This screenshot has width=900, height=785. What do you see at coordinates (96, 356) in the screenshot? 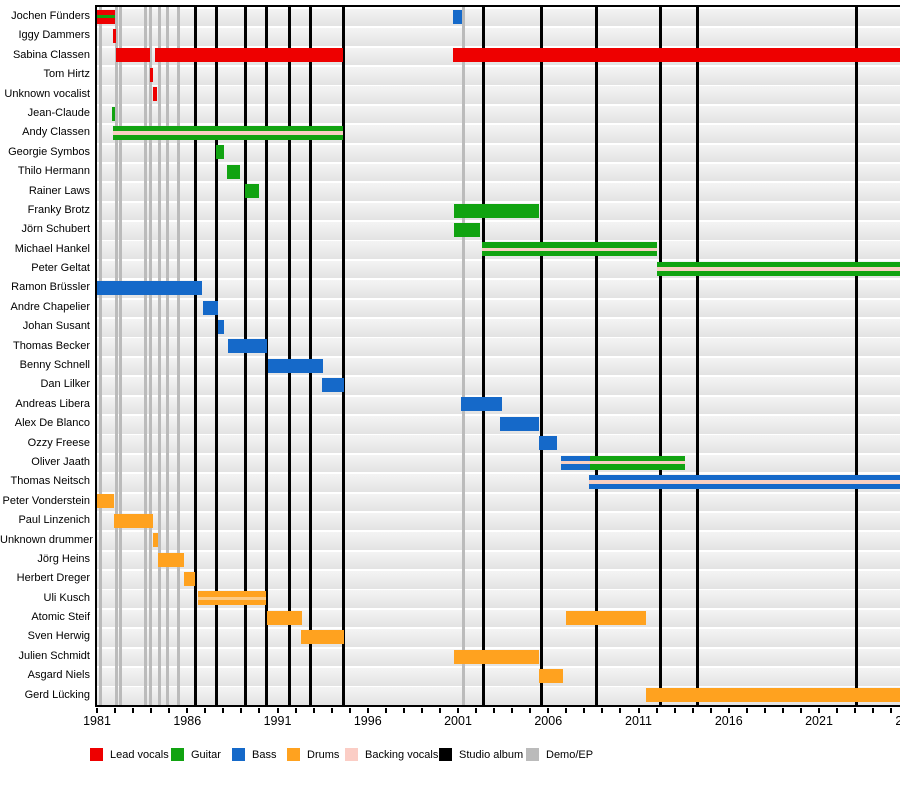
I see `plot-left-border` at bounding box center [96, 356].